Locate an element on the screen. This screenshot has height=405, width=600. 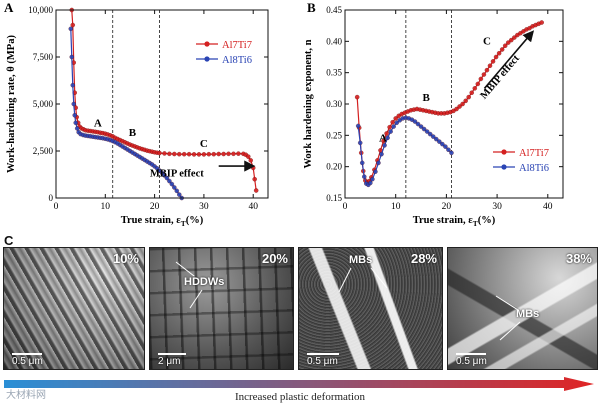
panel-c-letter: C is located at coordinates (9, 240).